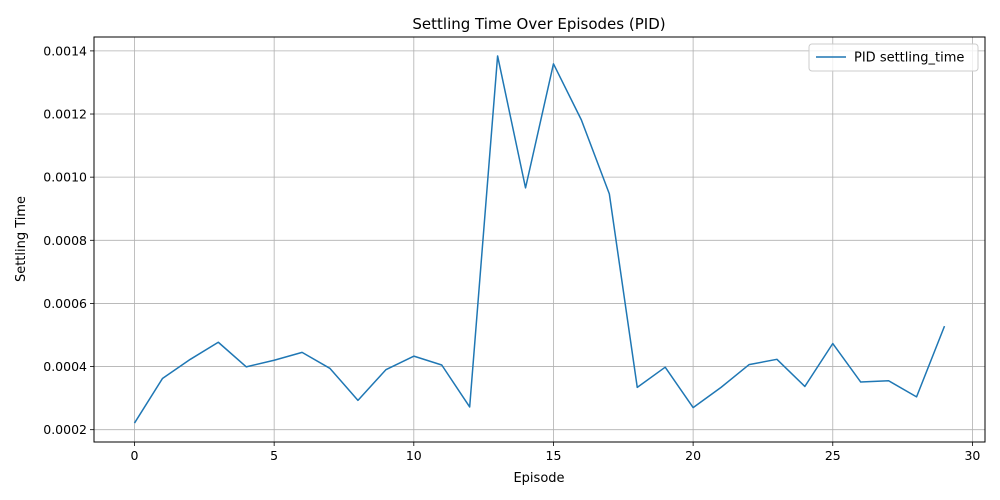 This screenshot has width=1000, height=500. I want to click on x-tick-label: 5, so click(274, 455).